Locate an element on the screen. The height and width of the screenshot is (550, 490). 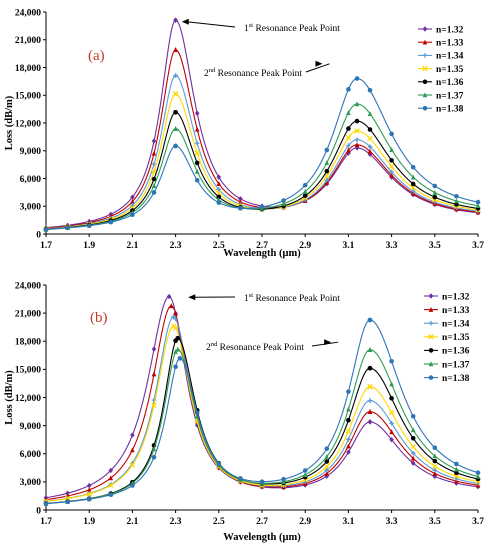
x-tick-label: 2.5 is located at coordinates (219, 246).